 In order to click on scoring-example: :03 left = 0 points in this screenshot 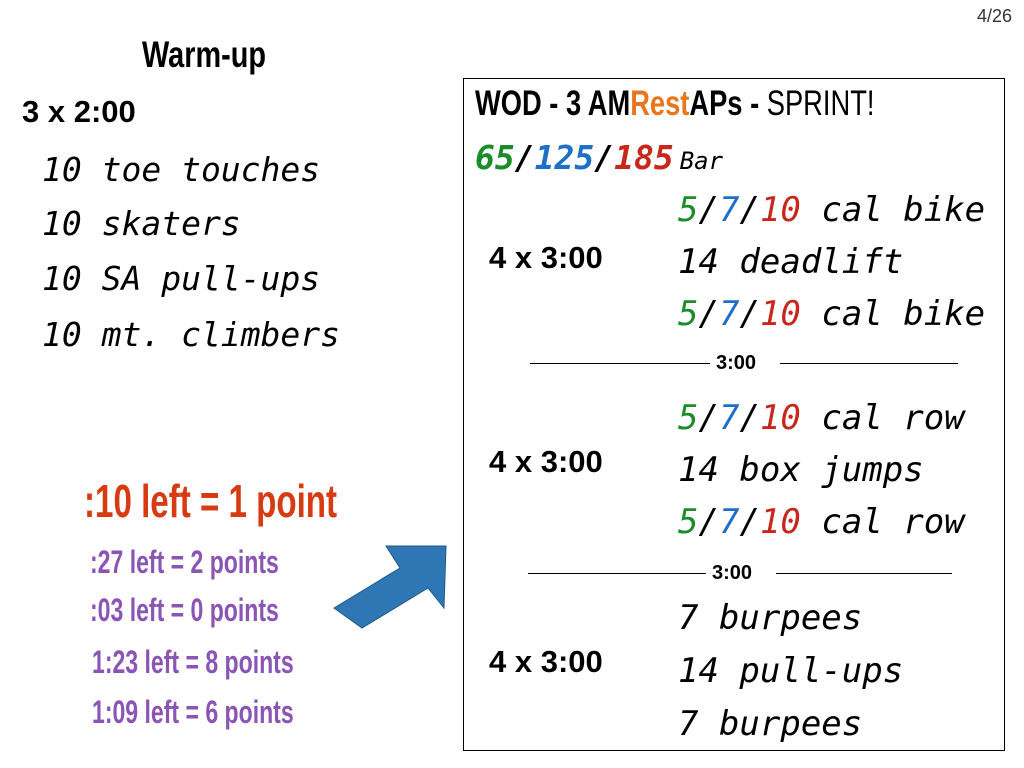, I will do `click(184, 610)`.